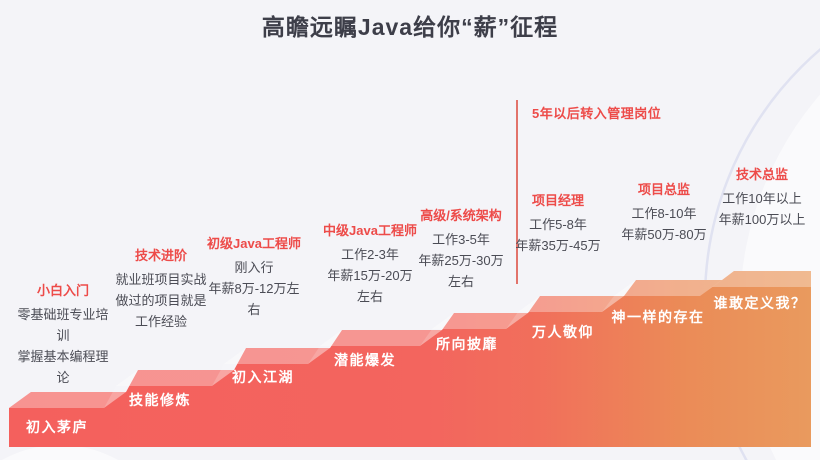 This screenshot has width=820, height=460. Describe the element at coordinates (63, 314) in the screenshot. I see `stage-line: 零基础班专业培` at that location.